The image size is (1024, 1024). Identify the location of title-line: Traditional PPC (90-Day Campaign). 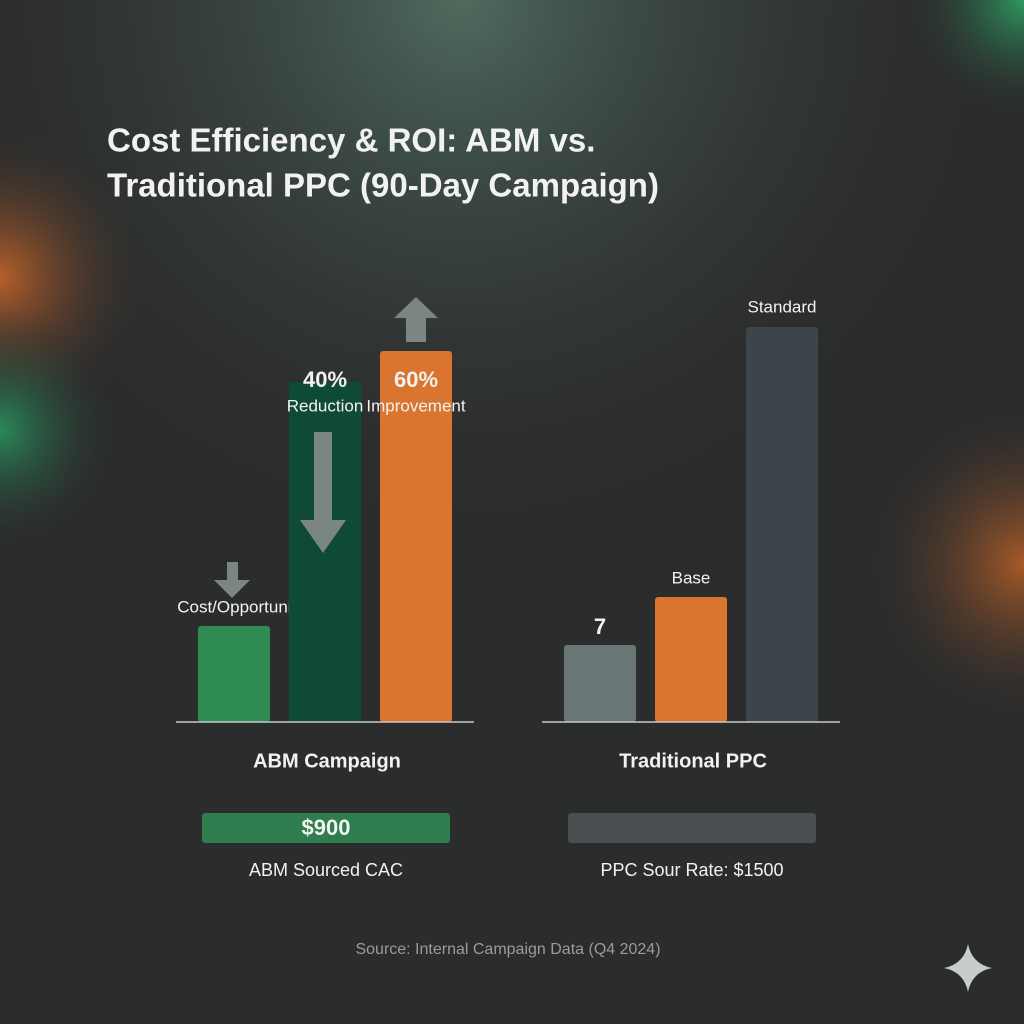
(383, 185).